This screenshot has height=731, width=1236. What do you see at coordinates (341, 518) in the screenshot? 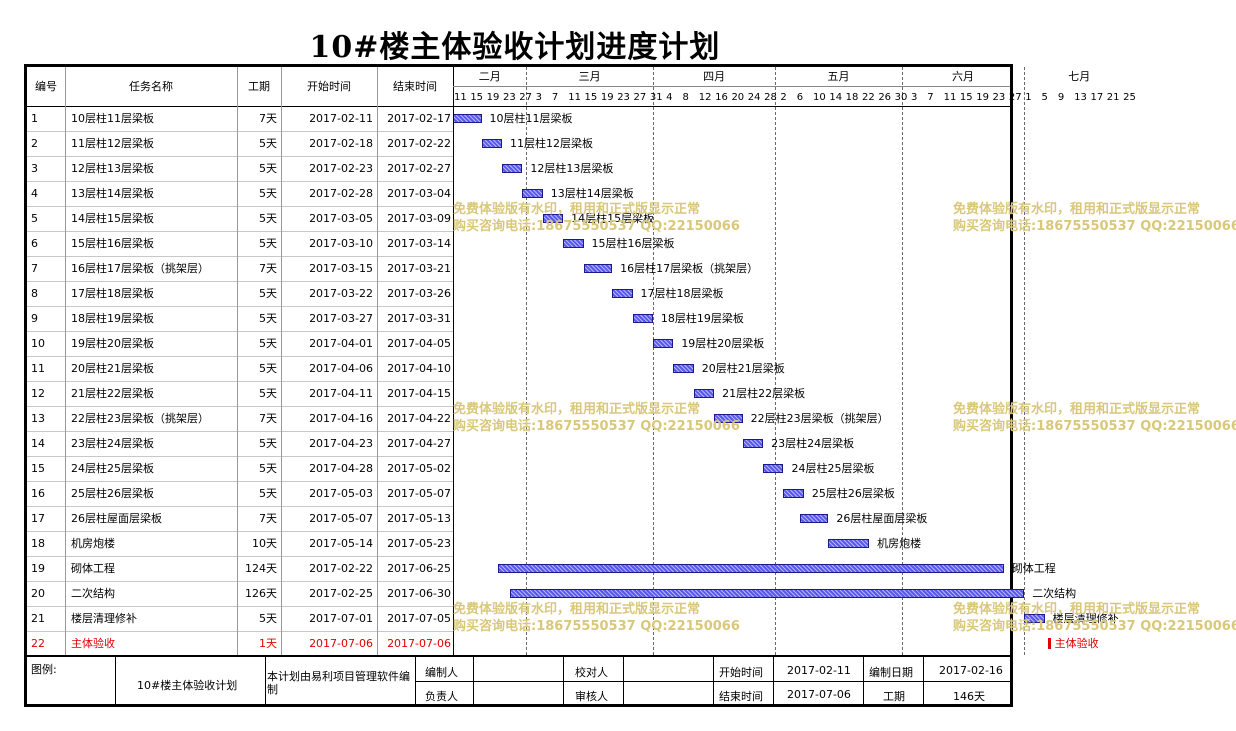
I see `task-start: 2017-05-07` at bounding box center [341, 518].